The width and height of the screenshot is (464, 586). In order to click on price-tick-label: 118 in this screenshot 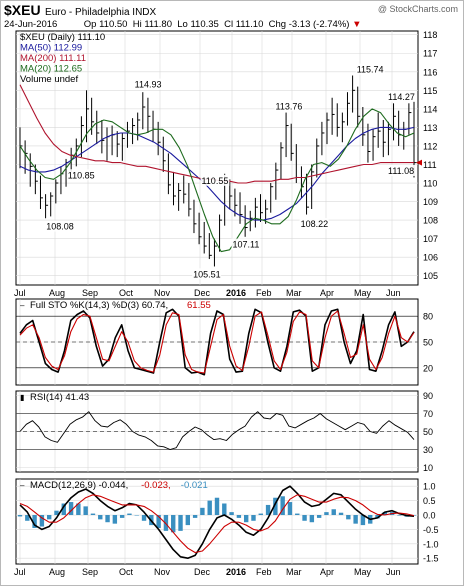, I will do `click(430, 35)`.